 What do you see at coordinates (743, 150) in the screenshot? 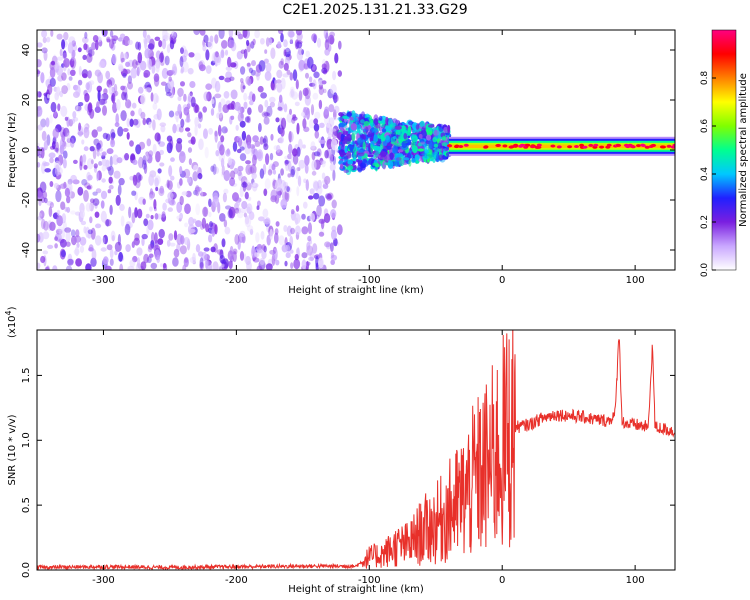
I see `colorbar-label: Normalized spectral amplitude` at bounding box center [743, 150].